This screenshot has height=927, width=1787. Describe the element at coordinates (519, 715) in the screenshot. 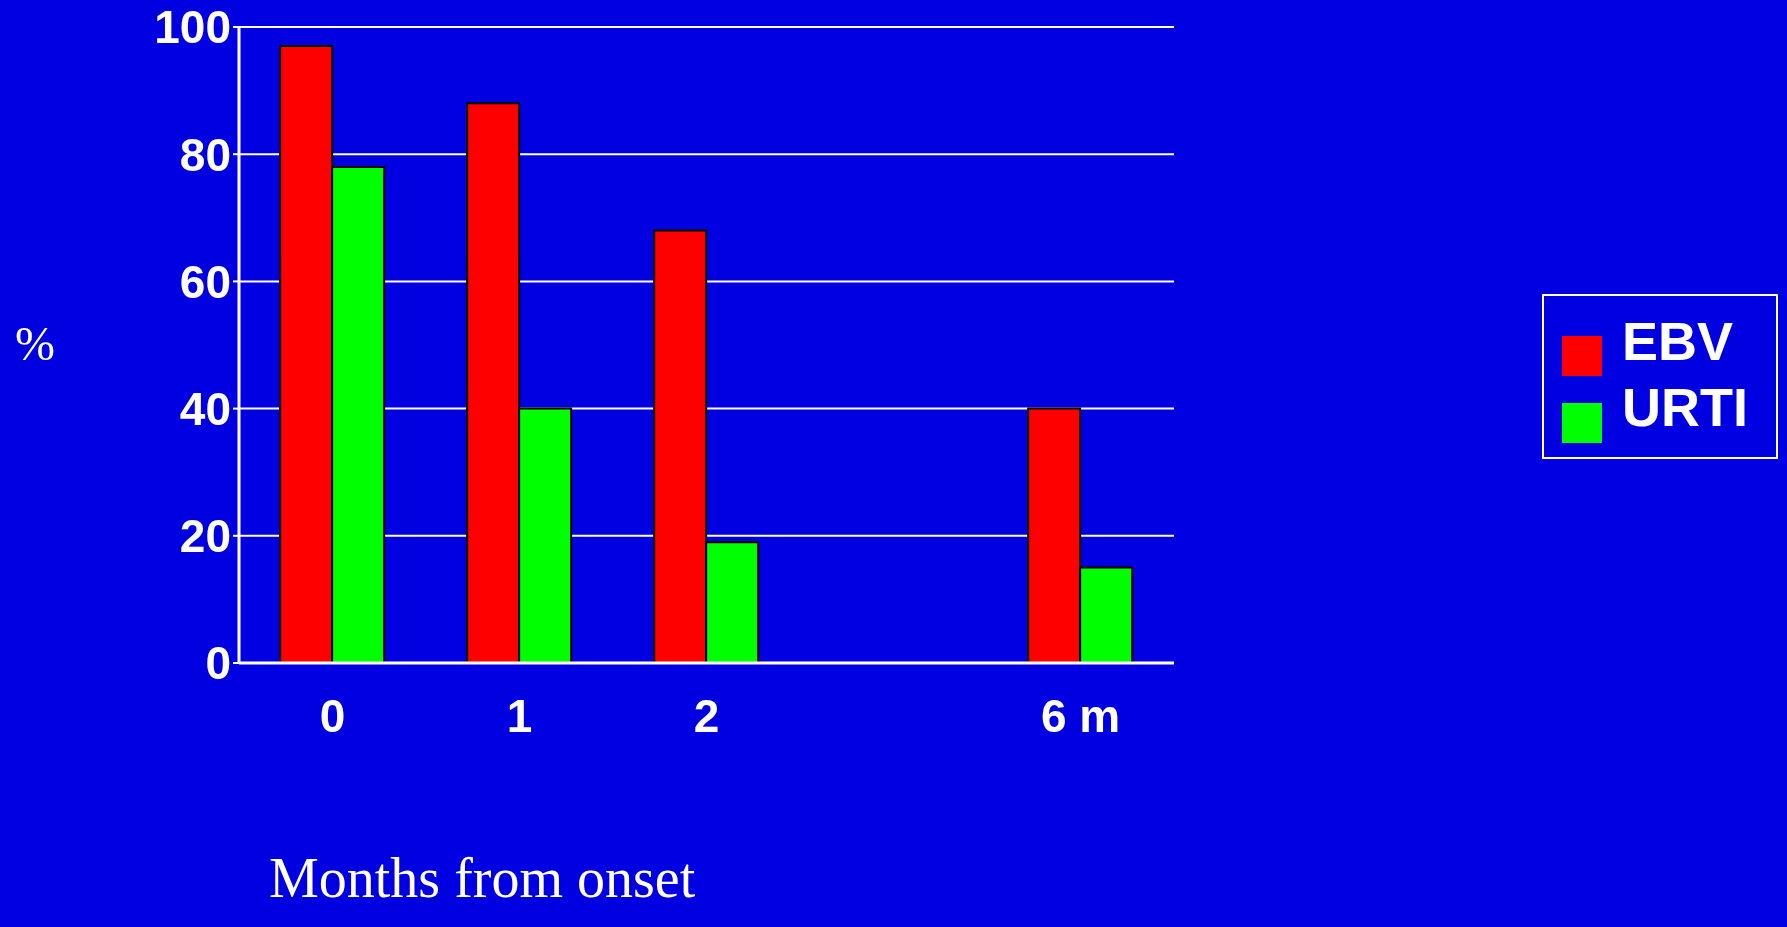

I see `x-tick-label: 1` at that location.